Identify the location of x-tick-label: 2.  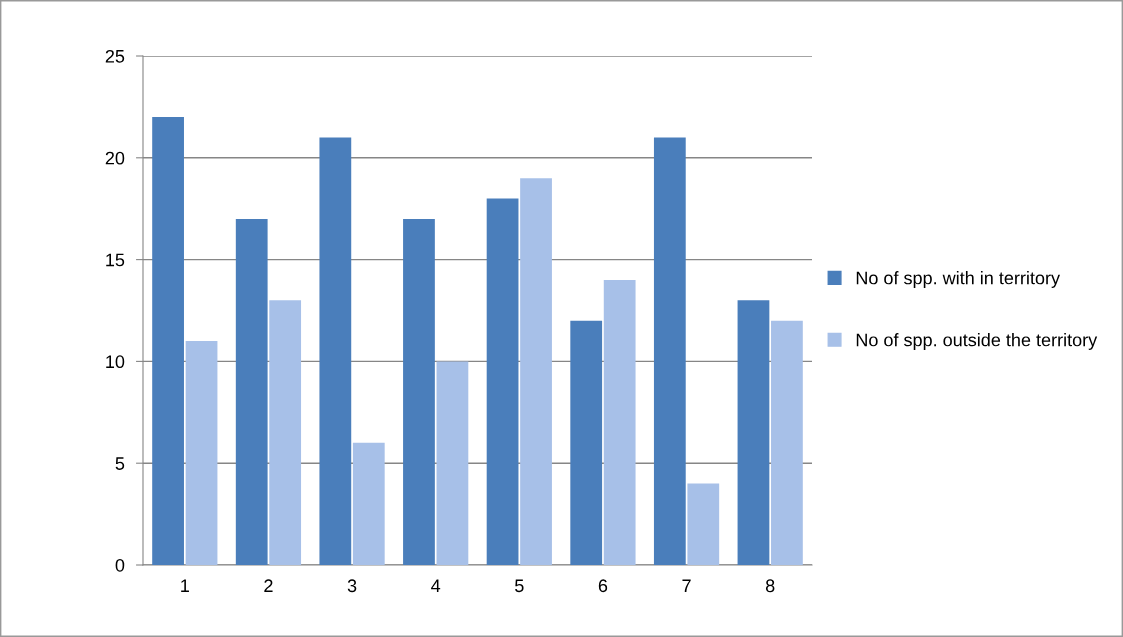
(268, 585).